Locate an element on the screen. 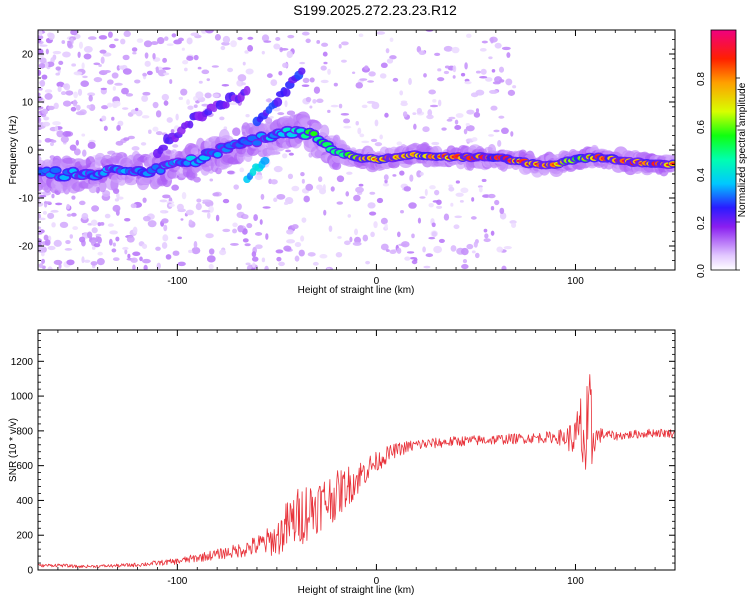 The height and width of the screenshot is (600, 750). spectrogram-core-inner is located at coordinates (314, 134).